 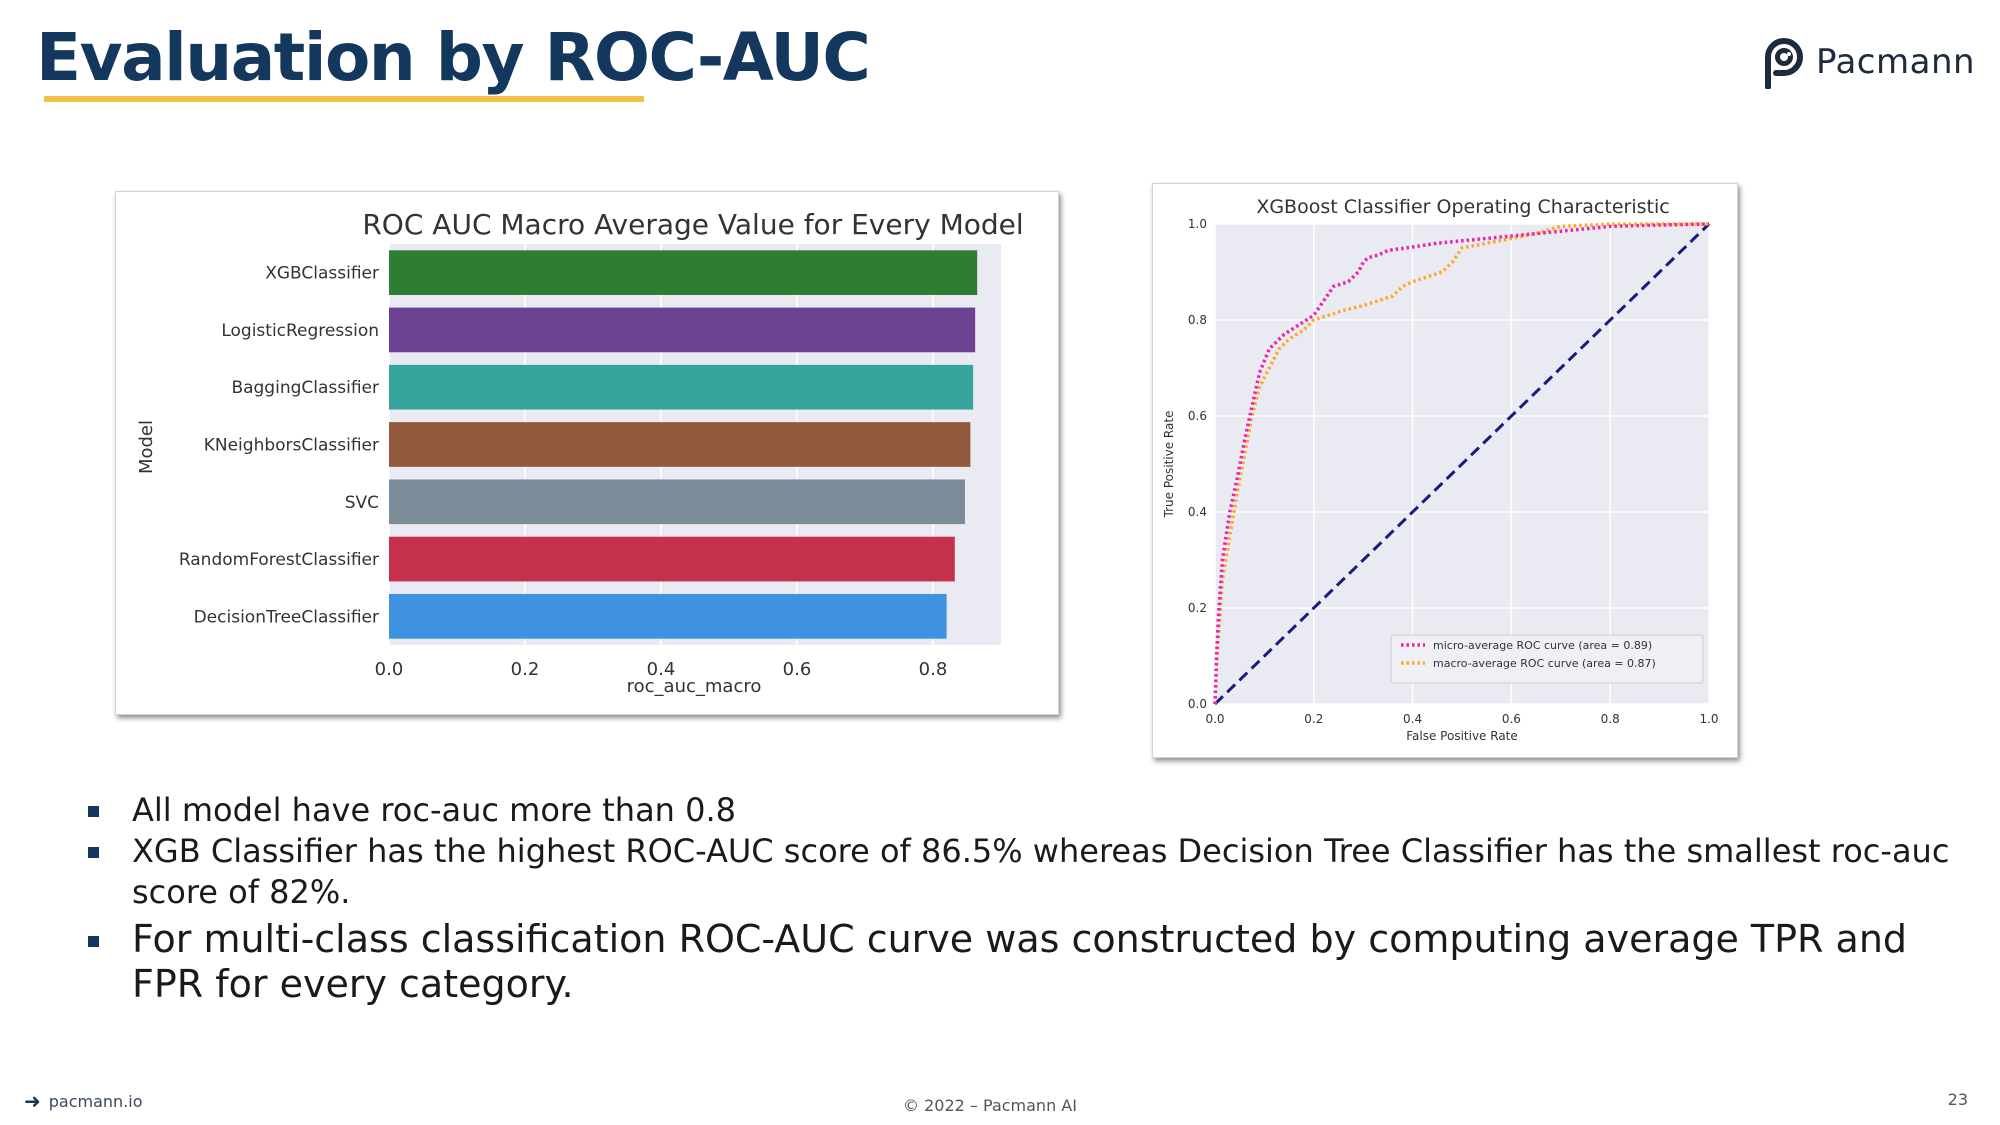 I want to click on y-tick-label: BaggingClassifier, so click(x=305, y=388).